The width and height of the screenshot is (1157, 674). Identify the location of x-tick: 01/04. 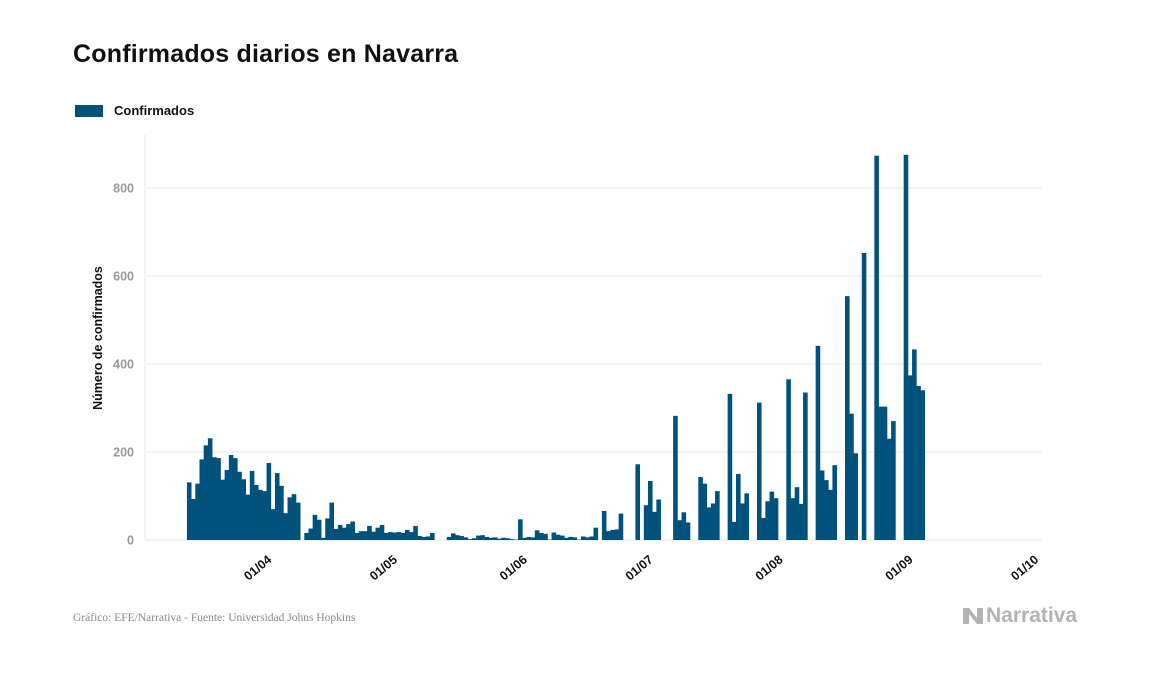
(257, 567).